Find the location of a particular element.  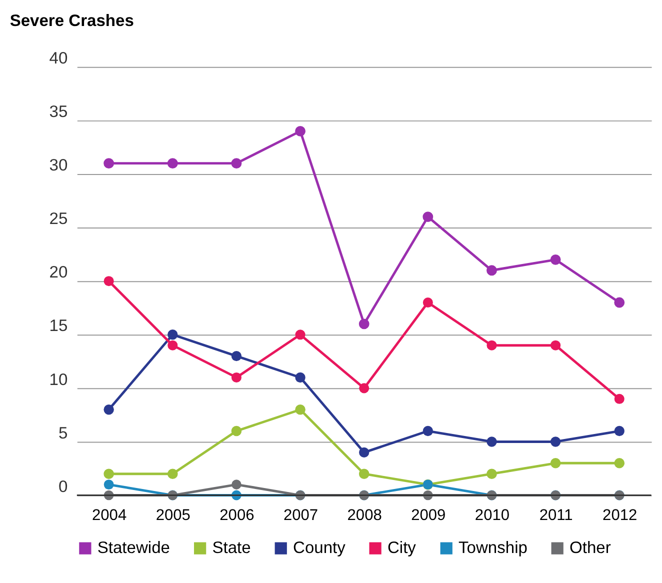

legend-label: Township is located at coordinates (493, 548).